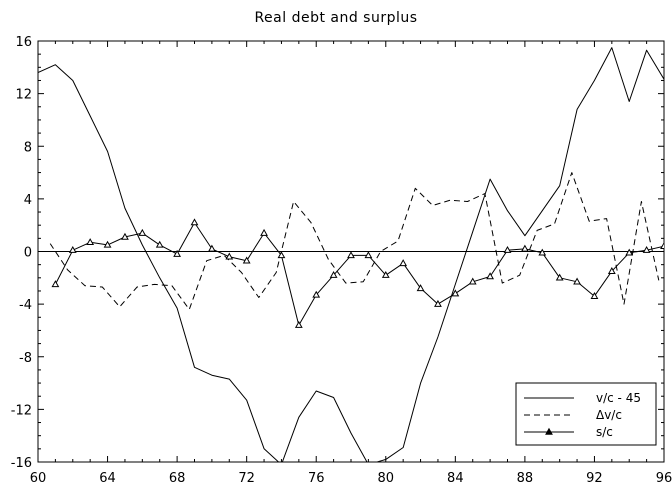 Image resolution: width=672 pixels, height=494 pixels. Describe the element at coordinates (21, 410) in the screenshot. I see `y-tick-label: -12` at that location.